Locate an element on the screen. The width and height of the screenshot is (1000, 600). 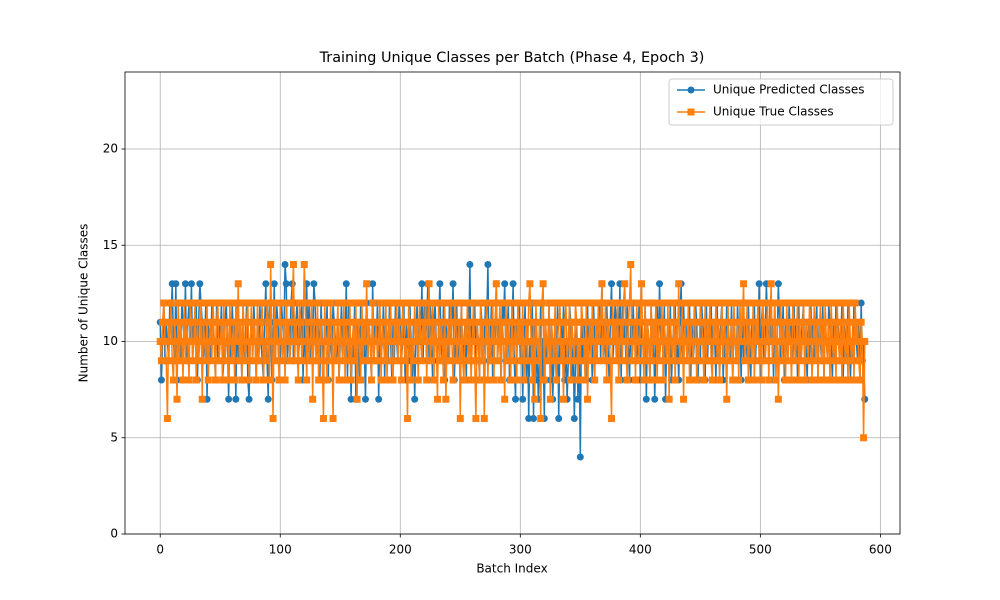
x-tick-label: 600 is located at coordinates (880, 550).